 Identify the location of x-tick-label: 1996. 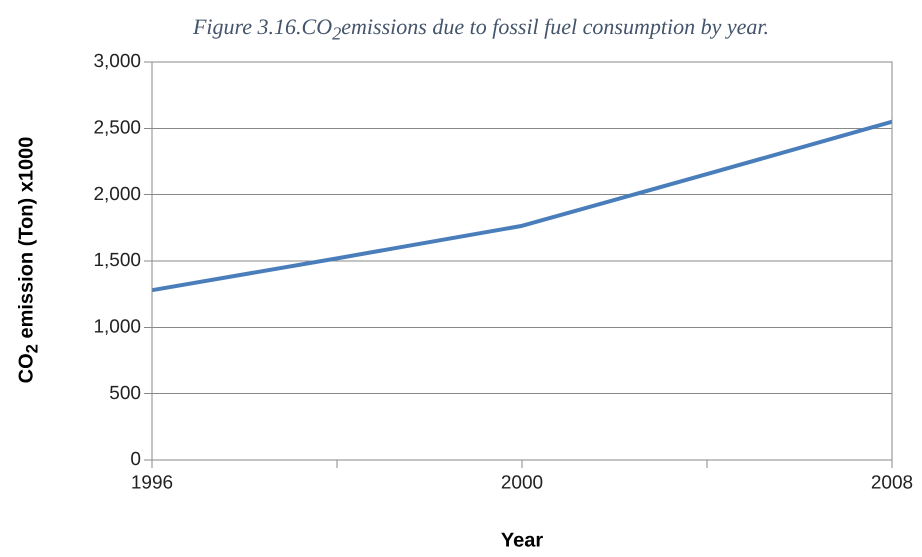
(152, 483).